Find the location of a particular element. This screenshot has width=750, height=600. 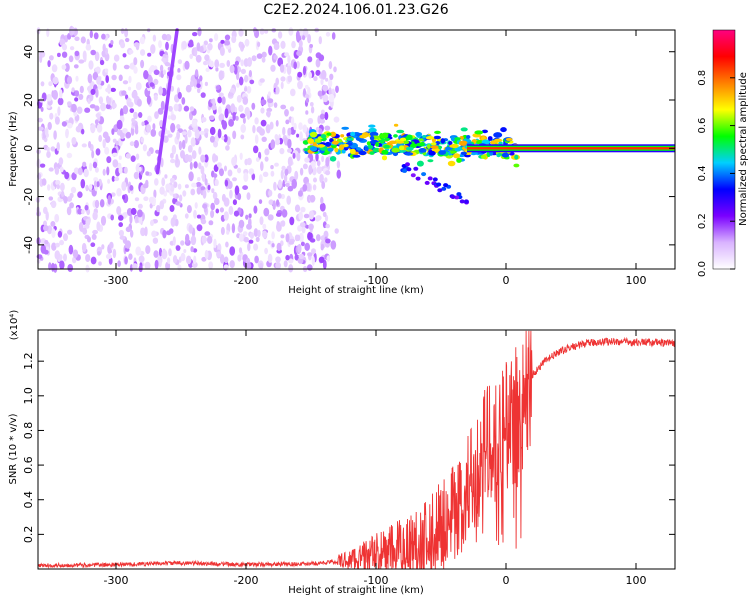

y-tick-label: 0.6 is located at coordinates (28, 465).